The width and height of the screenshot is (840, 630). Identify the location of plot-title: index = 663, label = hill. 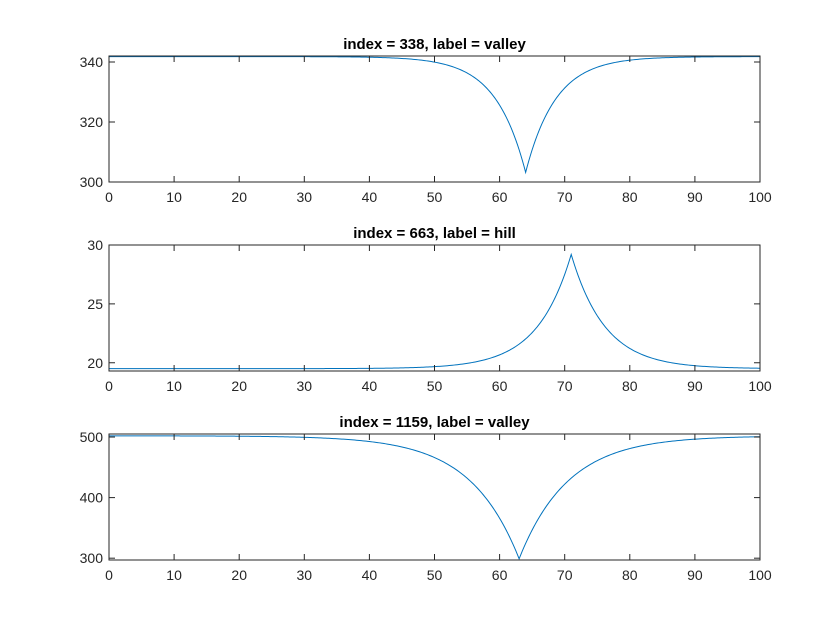
(434, 233).